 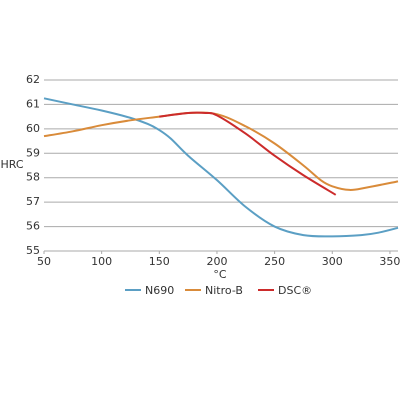 What do you see at coordinates (332, 261) in the screenshot?
I see `x-tick-label: 300` at bounding box center [332, 261].